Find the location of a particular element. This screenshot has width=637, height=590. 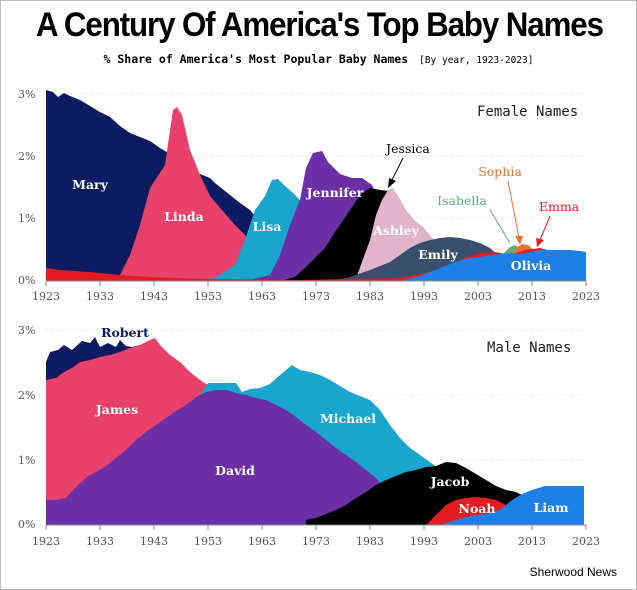

label-noah: Noah is located at coordinates (477, 508).